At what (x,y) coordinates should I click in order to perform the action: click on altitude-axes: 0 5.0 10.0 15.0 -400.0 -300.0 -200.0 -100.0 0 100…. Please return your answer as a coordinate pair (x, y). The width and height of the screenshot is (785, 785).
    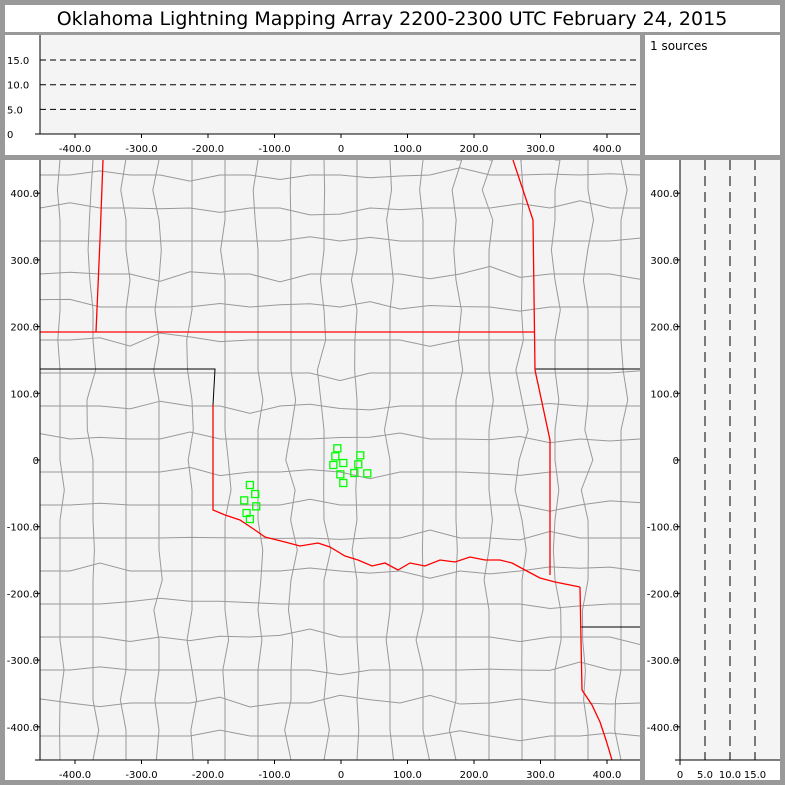
    Looking at the image, I should click on (323, 95).